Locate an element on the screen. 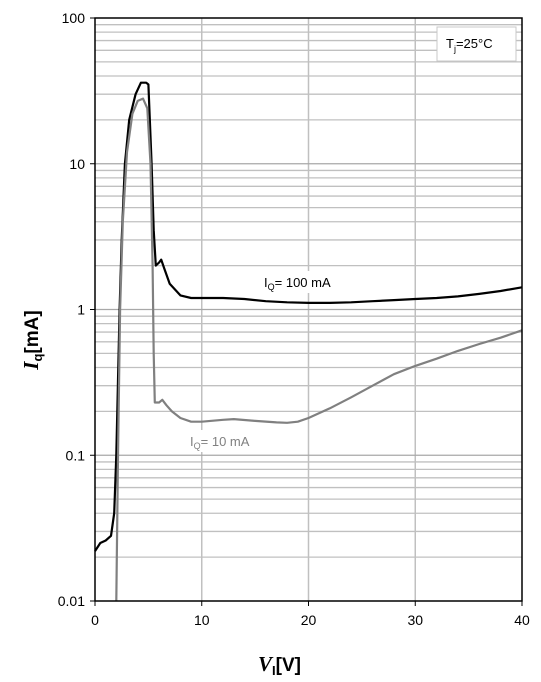 Image resolution: width=541 pixels, height=682 pixels. y-tick-label: 0.01 is located at coordinates (71, 601).